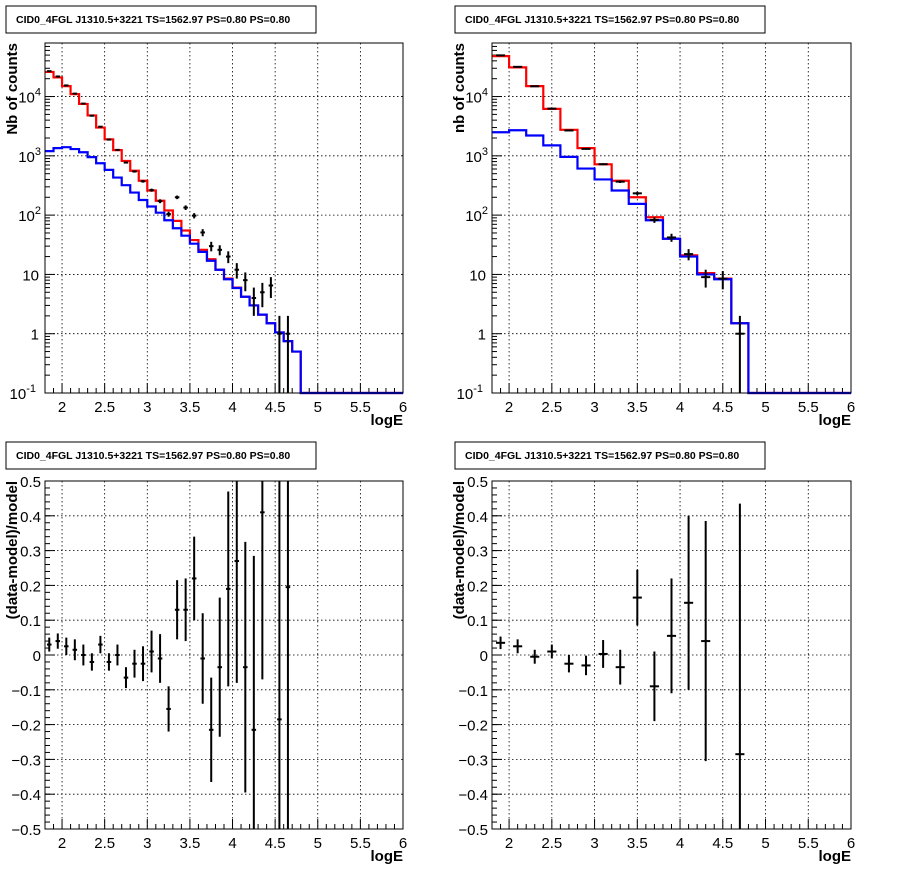  What do you see at coordinates (318, 843) in the screenshot?
I see `x-tick-label: 5` at bounding box center [318, 843].